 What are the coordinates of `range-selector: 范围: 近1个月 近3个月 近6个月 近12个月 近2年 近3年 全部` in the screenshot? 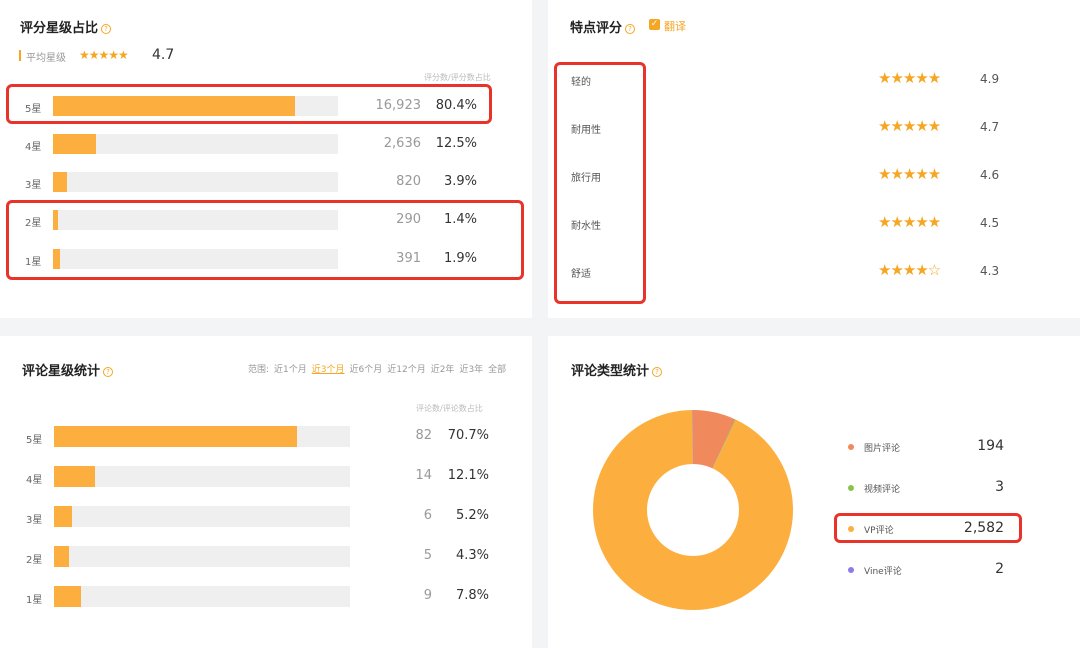 It's located at (379, 368).